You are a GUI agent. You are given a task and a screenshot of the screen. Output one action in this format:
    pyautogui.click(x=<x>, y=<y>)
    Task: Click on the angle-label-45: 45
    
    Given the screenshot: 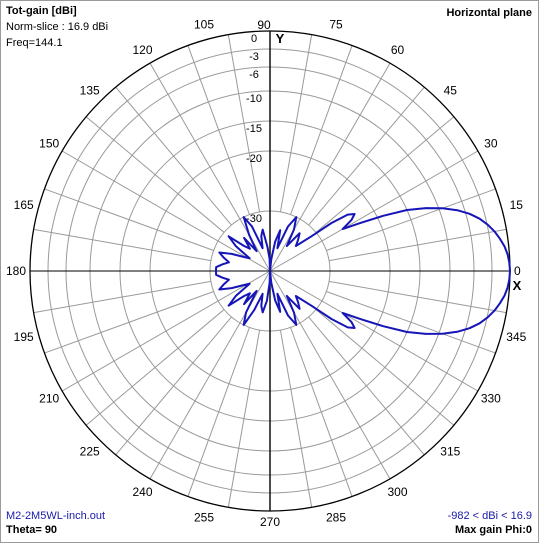 What is the action you would take?
    pyautogui.click(x=451, y=91)
    